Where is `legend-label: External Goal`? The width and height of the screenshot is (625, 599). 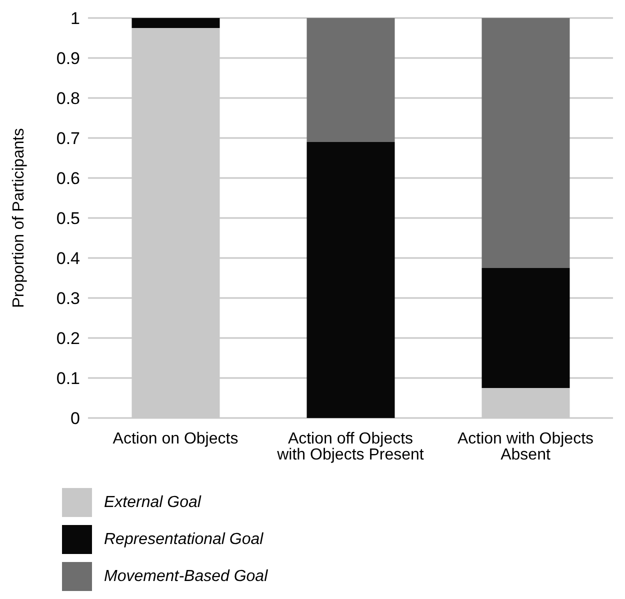
legend-label: External Goal is located at coordinates (152, 503).